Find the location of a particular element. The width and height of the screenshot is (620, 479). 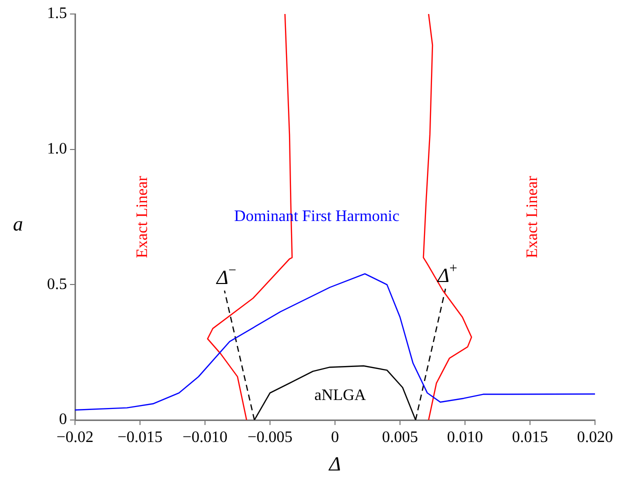

series-label: Δ− is located at coordinates (226, 276).